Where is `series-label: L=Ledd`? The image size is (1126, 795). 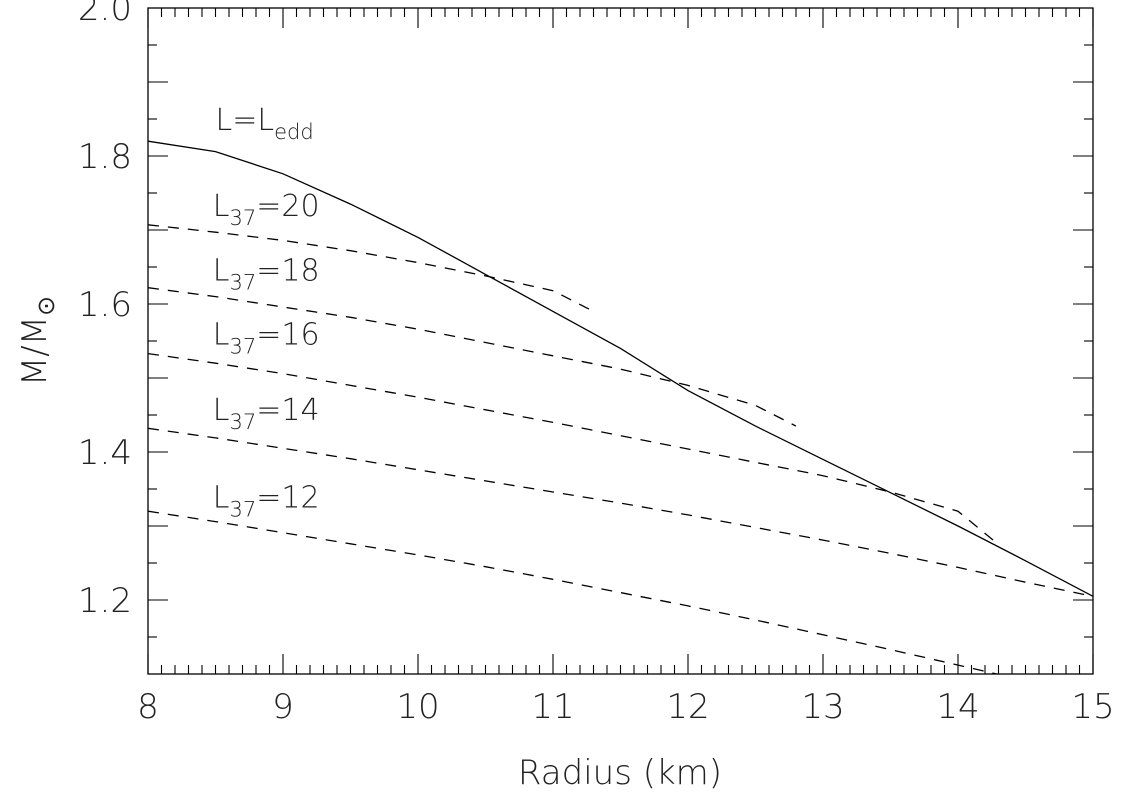 series-label: L=Ledd is located at coordinates (265, 123).